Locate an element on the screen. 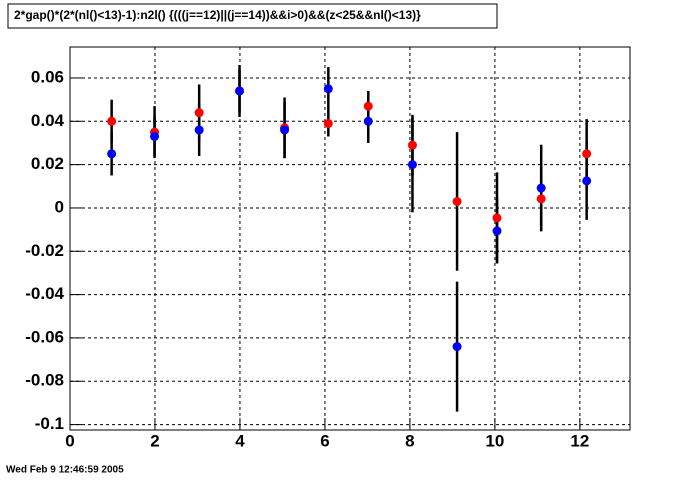 This screenshot has width=700, height=480. x-tick-label: 10 is located at coordinates (494, 440).